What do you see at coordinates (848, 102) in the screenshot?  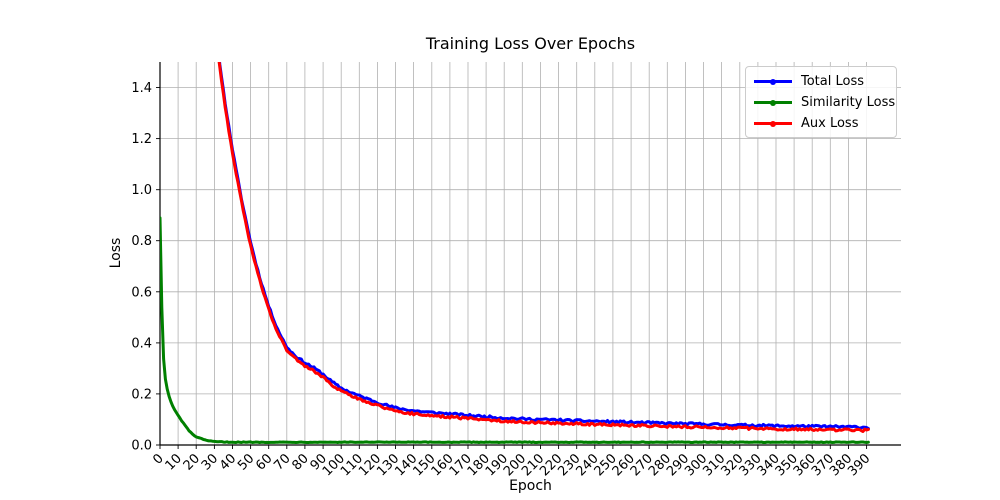 I see `legend-label: Similarity Loss` at bounding box center [848, 102].